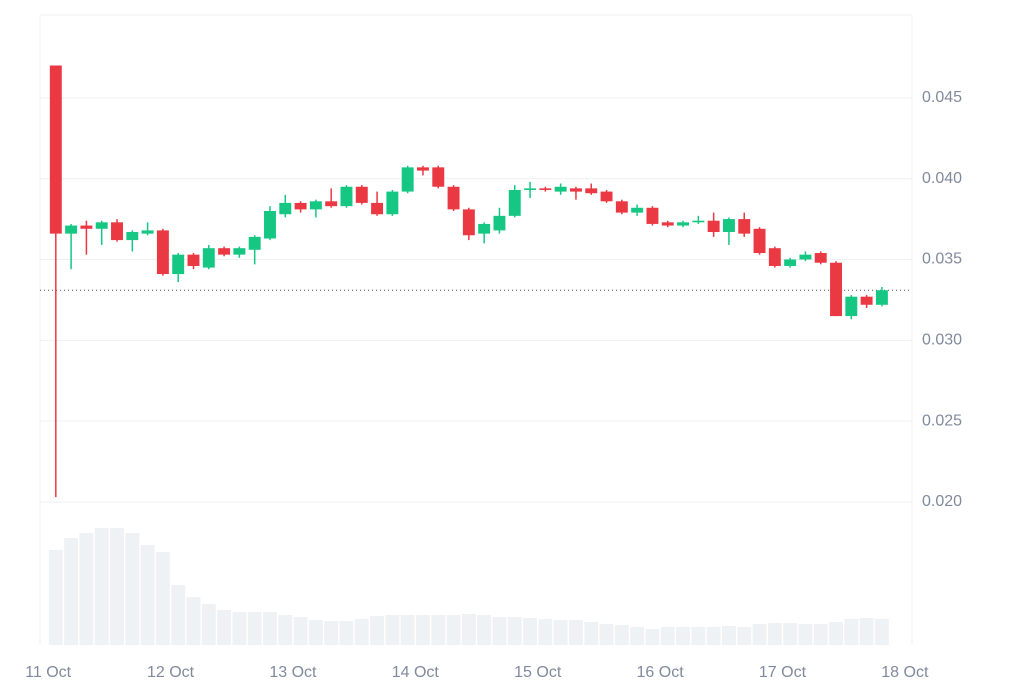  I want to click on y-tick-label: 0.020, so click(942, 501).